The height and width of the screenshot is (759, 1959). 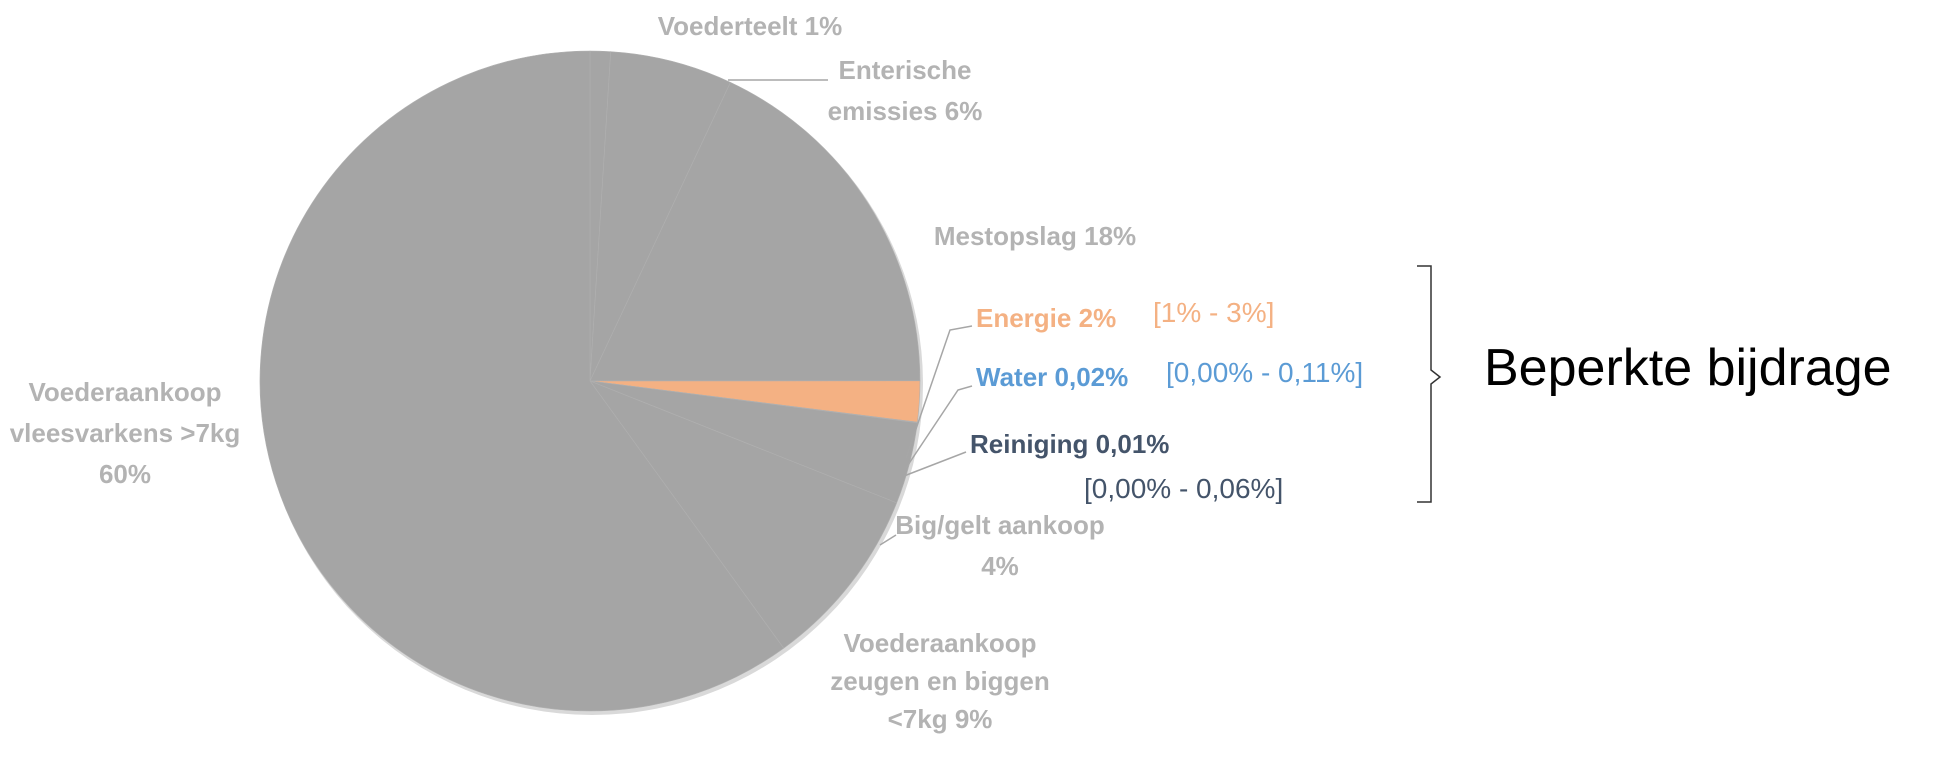 I want to click on category-name: Voederaankoop zeugen en biggen <7kg, so click(x=940, y=681).